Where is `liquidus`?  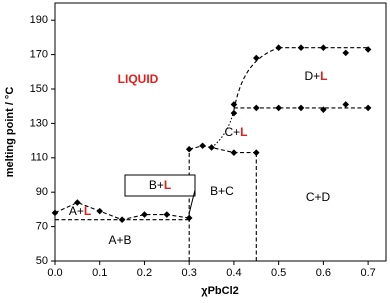 liquidus is located at coordinates (256, 79).